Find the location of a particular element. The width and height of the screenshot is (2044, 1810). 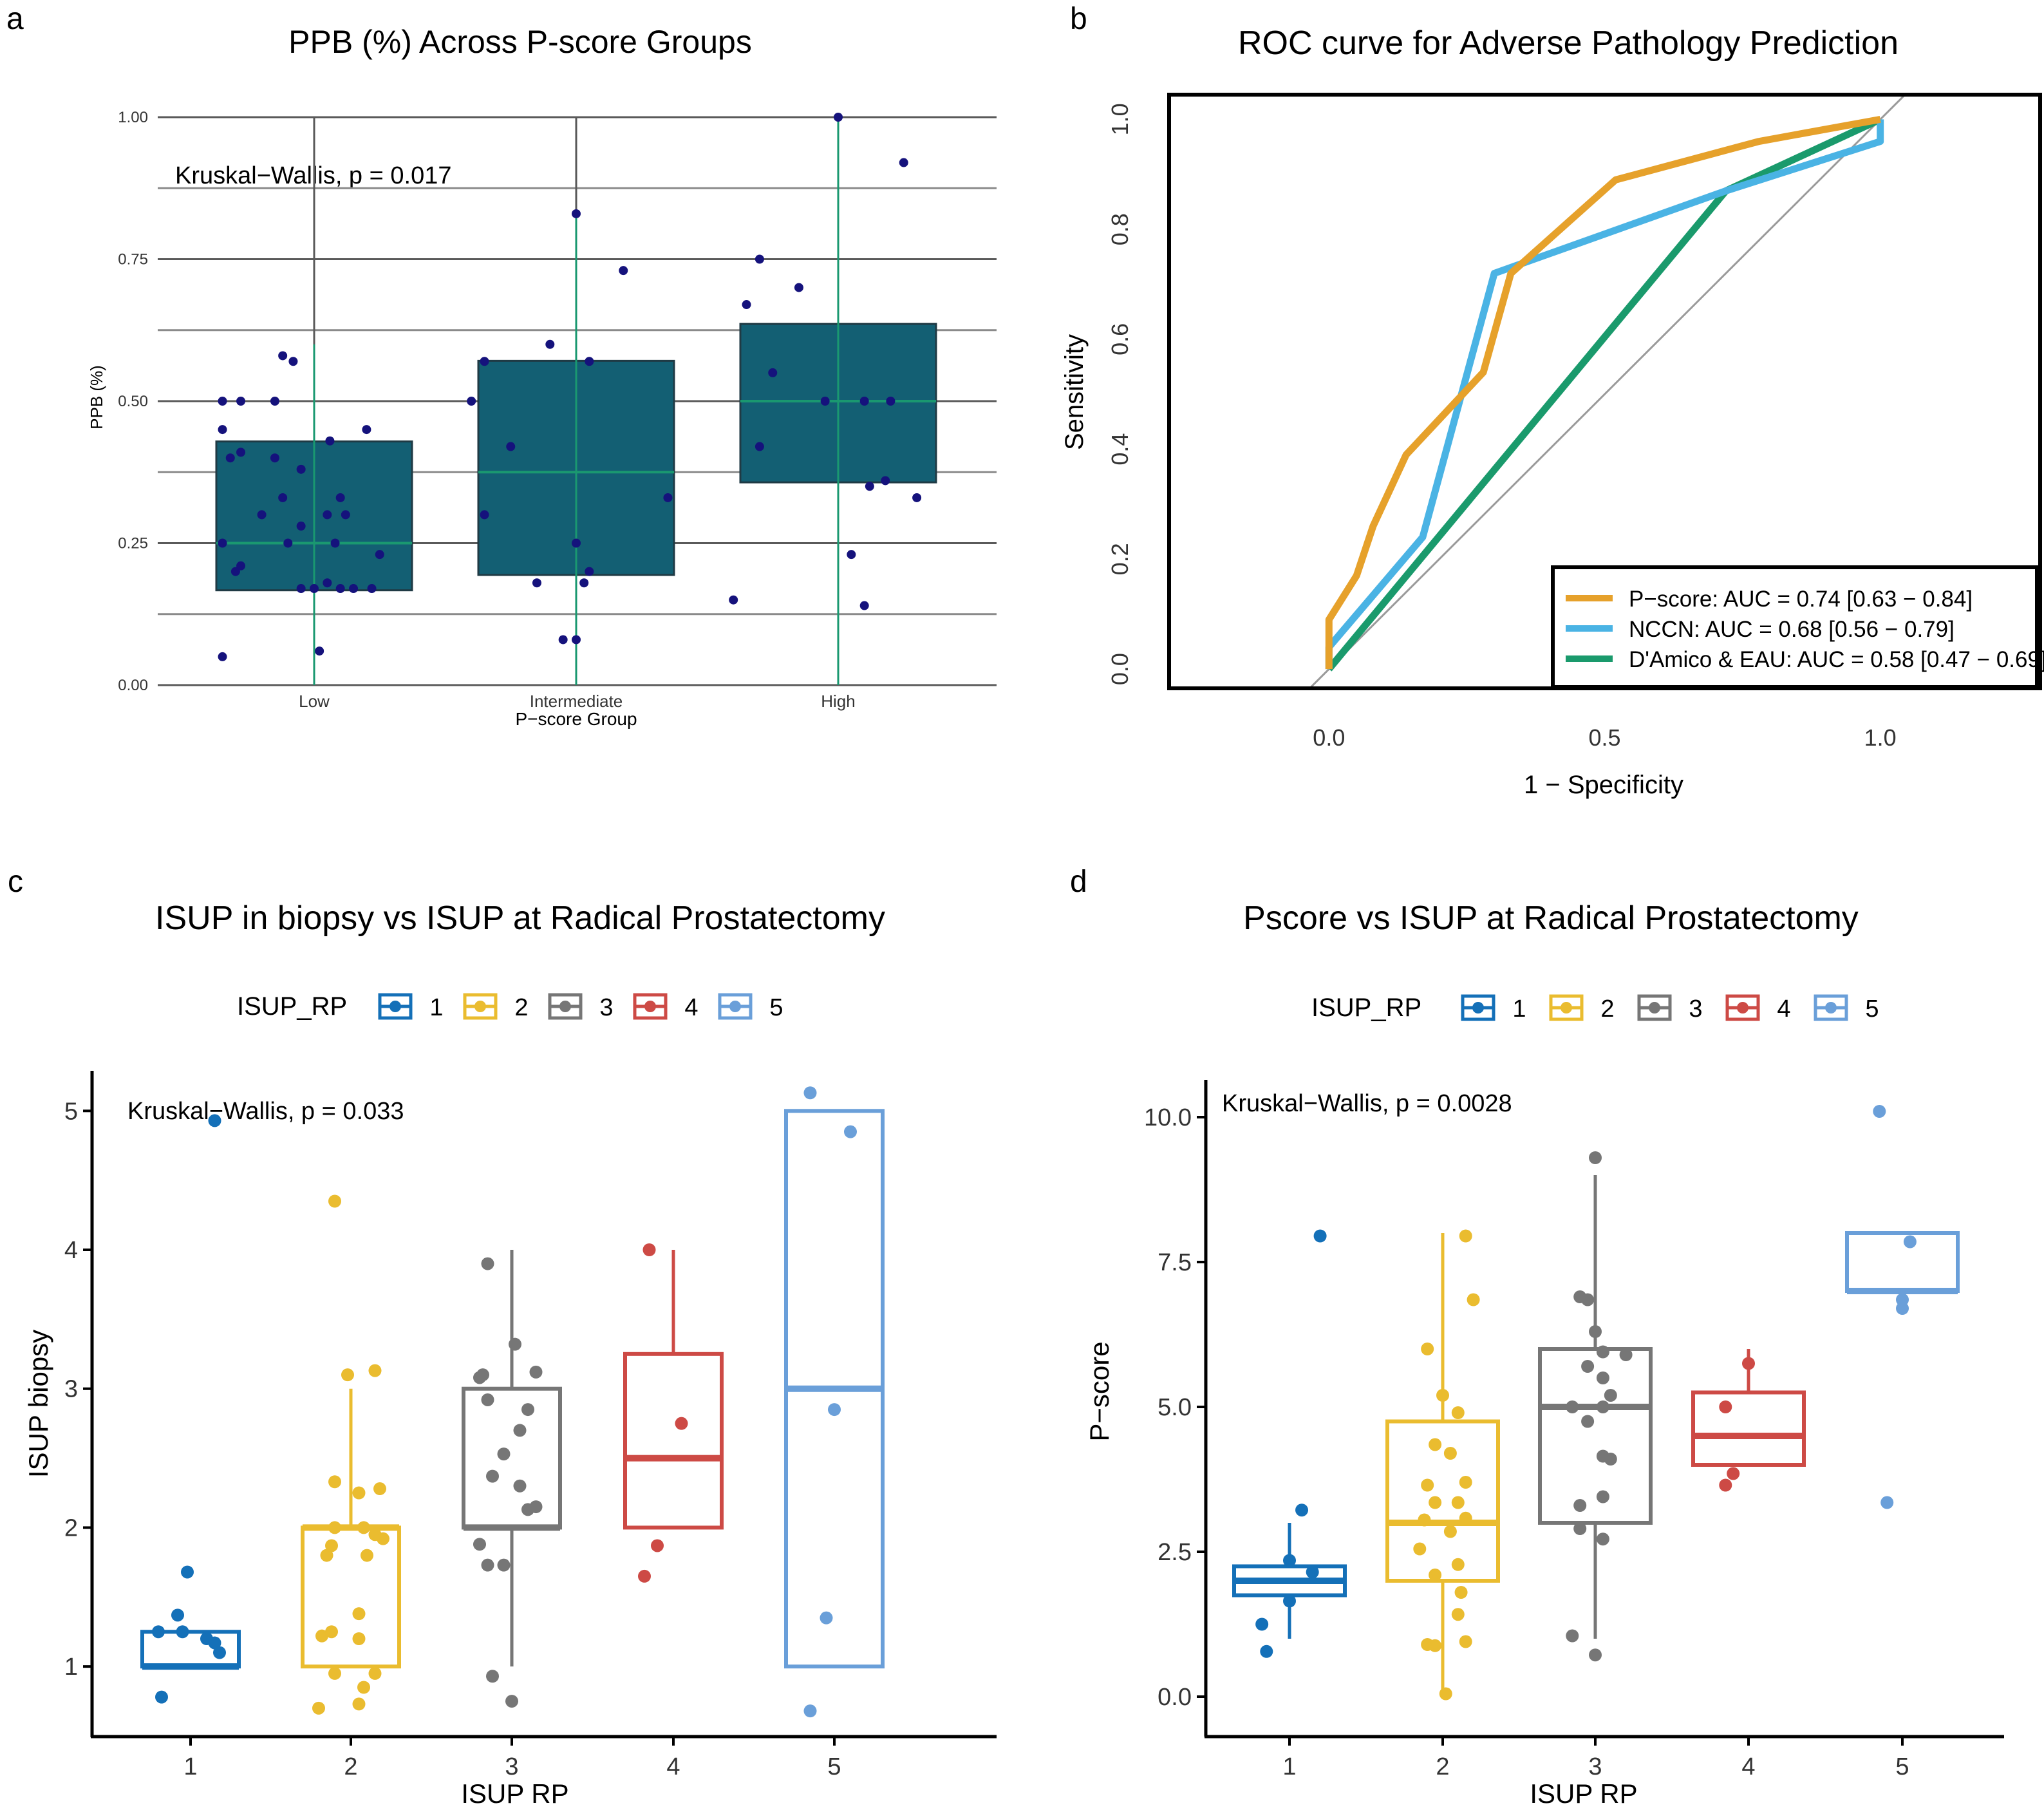

c-legend-label: 3 is located at coordinates (606, 1007).